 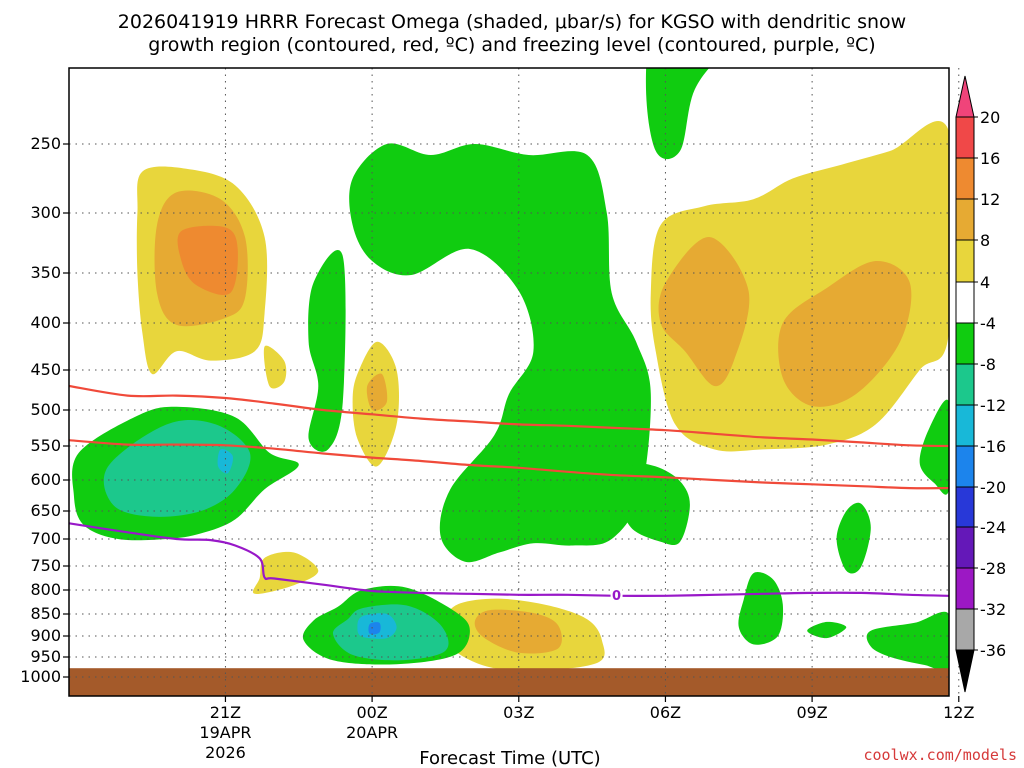 I want to click on x-tick-label-03Z: 03Z, so click(x=518, y=712).